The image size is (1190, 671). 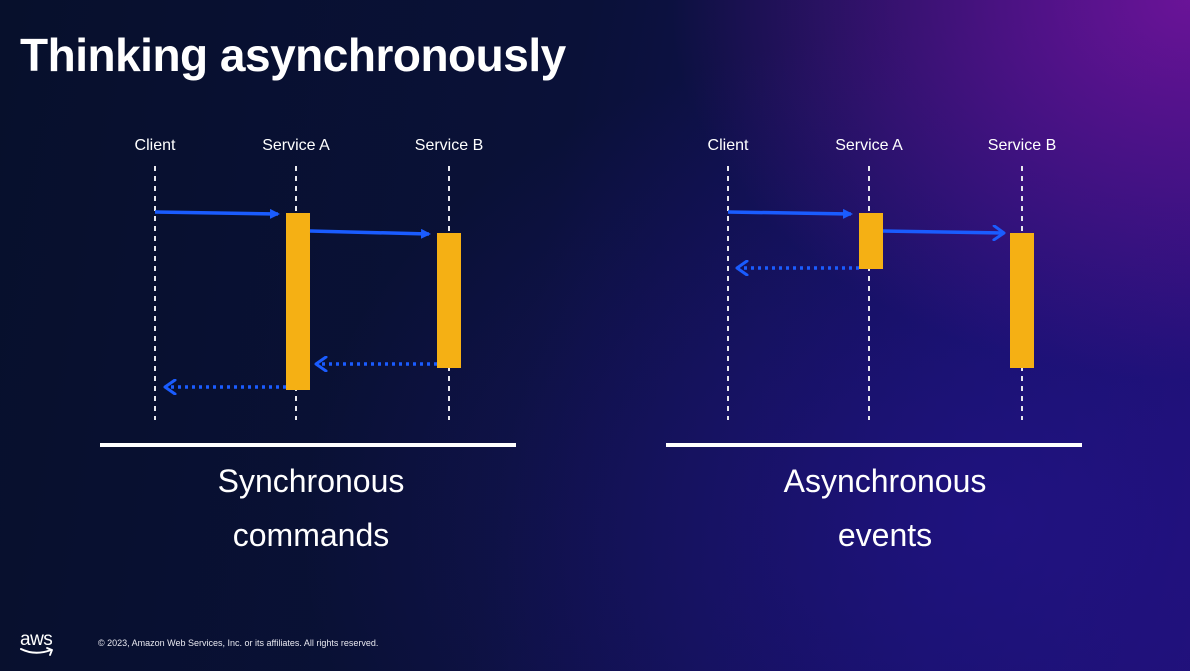 I want to click on async-caption-line-2: events, so click(x=885, y=535).